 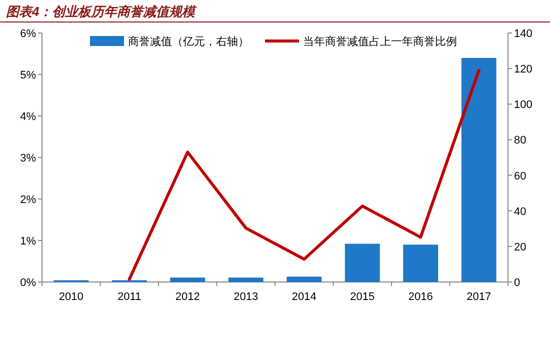 I want to click on y2-tick-label: 80, so click(x=520, y=140).